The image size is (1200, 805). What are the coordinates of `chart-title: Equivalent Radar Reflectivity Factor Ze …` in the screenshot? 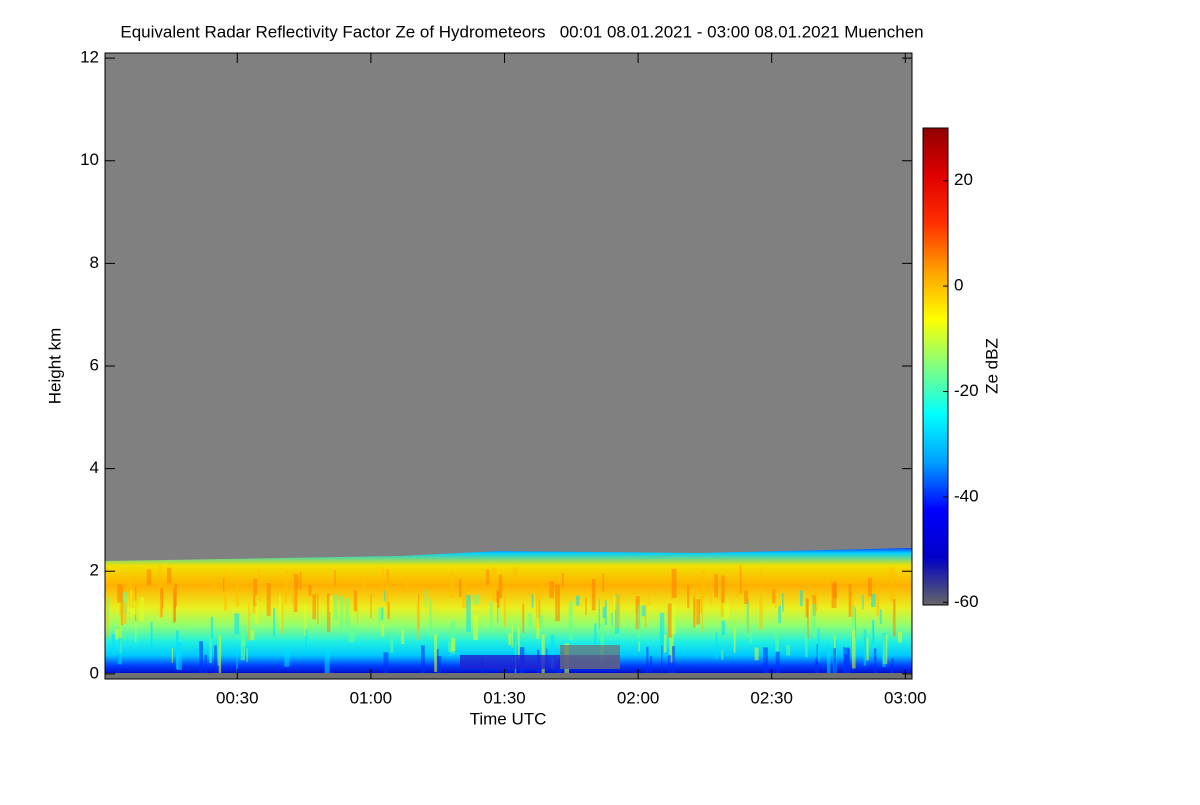 It's located at (521, 31).